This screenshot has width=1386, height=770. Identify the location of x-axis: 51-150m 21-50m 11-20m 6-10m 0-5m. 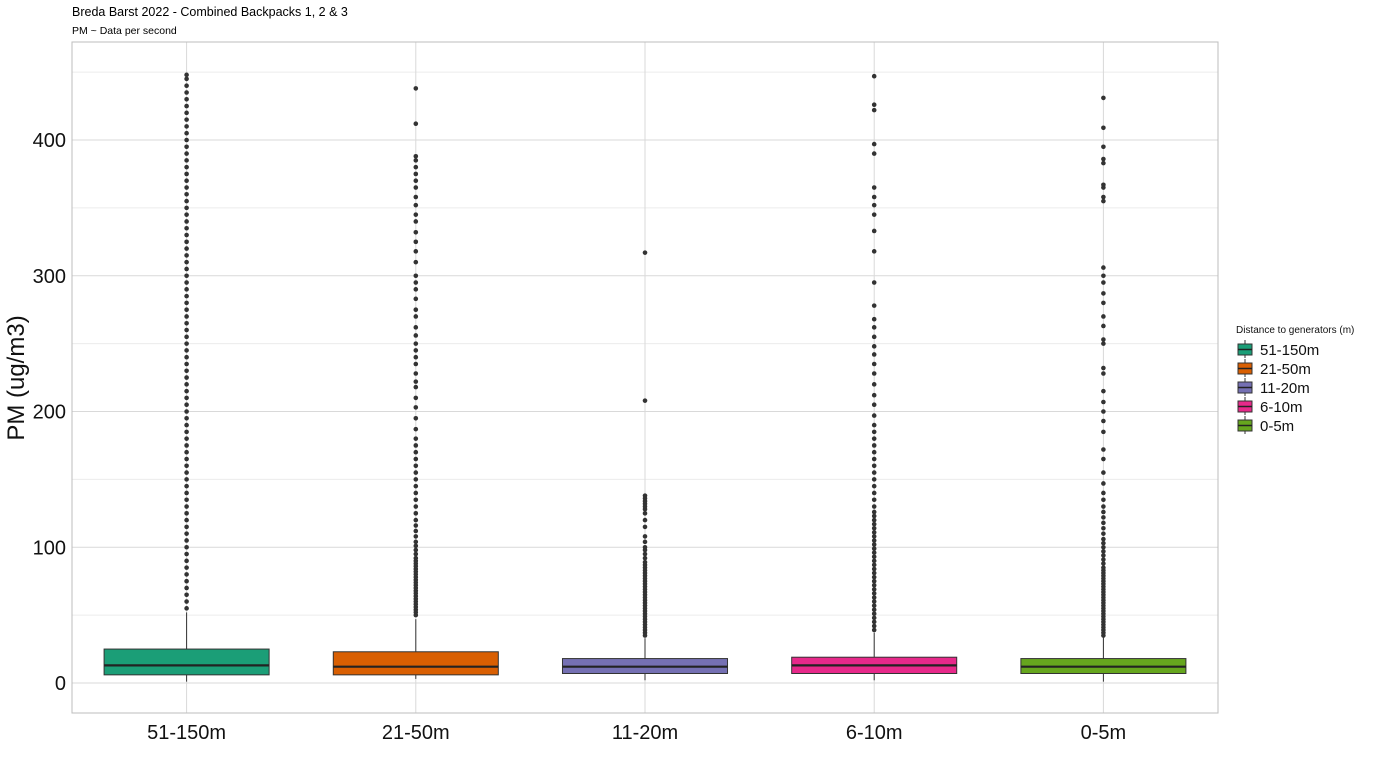
(636, 733).